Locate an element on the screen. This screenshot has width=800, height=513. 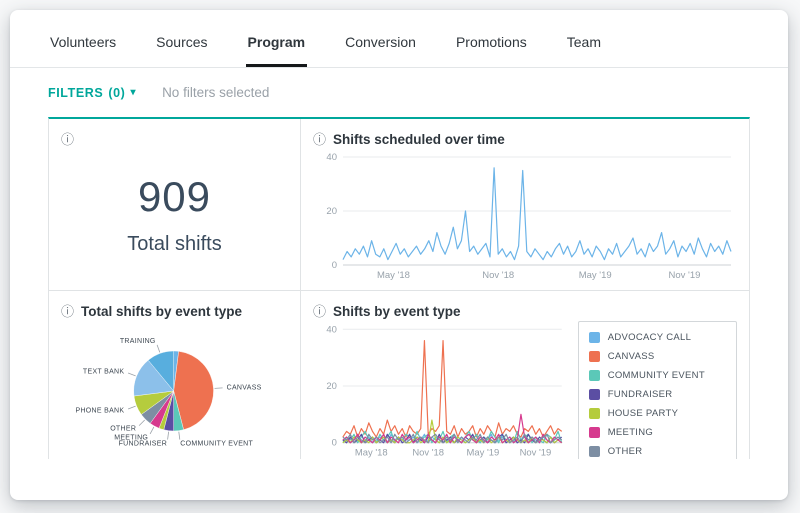
legend-item: COMMUNITY EVENT is located at coordinates (657, 375).